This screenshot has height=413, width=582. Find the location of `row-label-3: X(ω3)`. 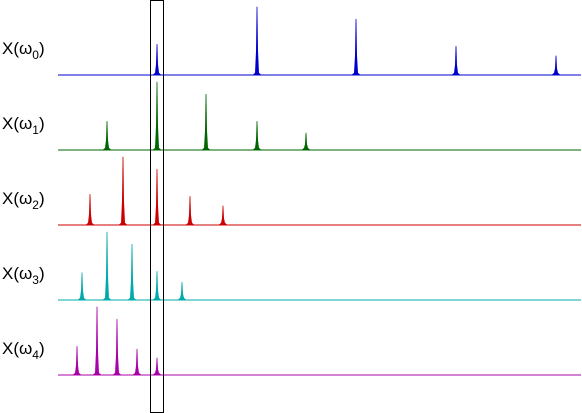

row-label-3: X(ω3) is located at coordinates (23, 275).